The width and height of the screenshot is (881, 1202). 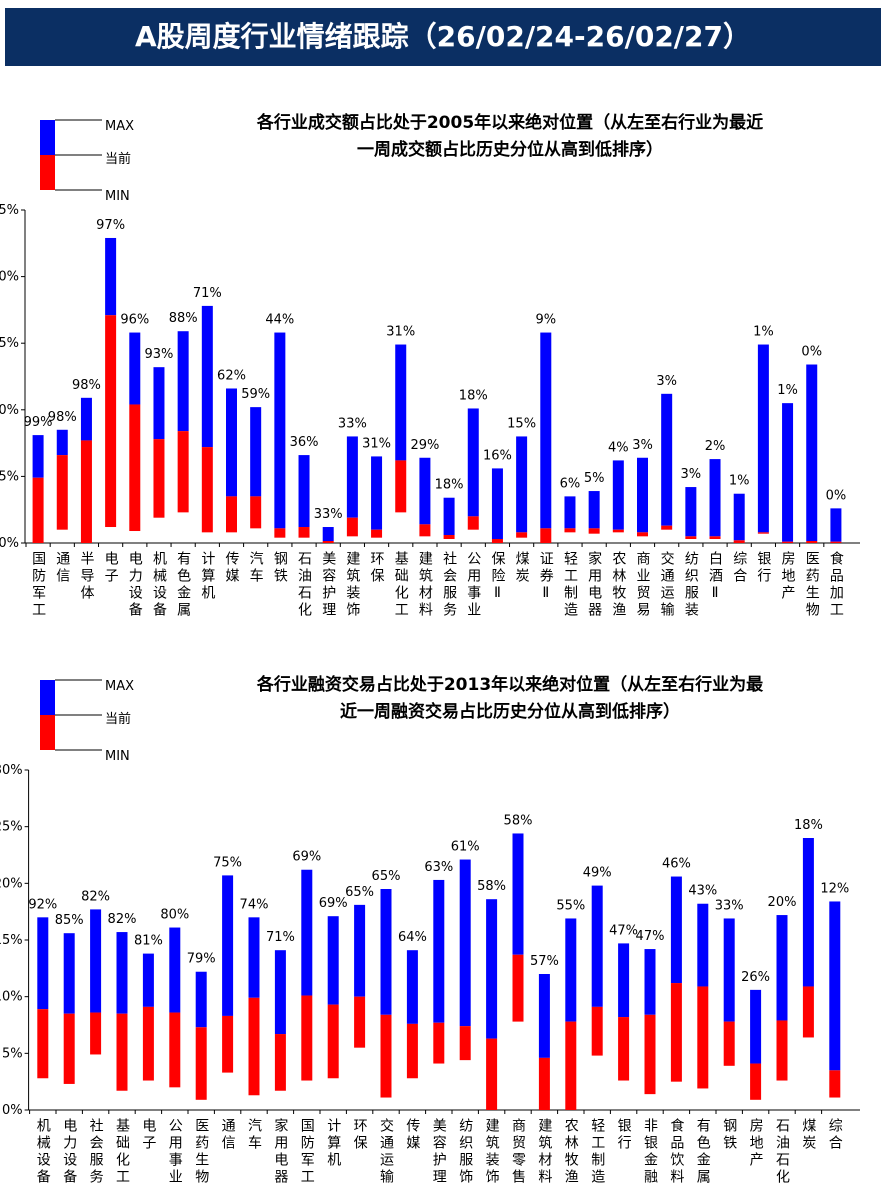 What do you see at coordinates (438, 867) in the screenshot?
I see `data-label: 63%` at bounding box center [438, 867].